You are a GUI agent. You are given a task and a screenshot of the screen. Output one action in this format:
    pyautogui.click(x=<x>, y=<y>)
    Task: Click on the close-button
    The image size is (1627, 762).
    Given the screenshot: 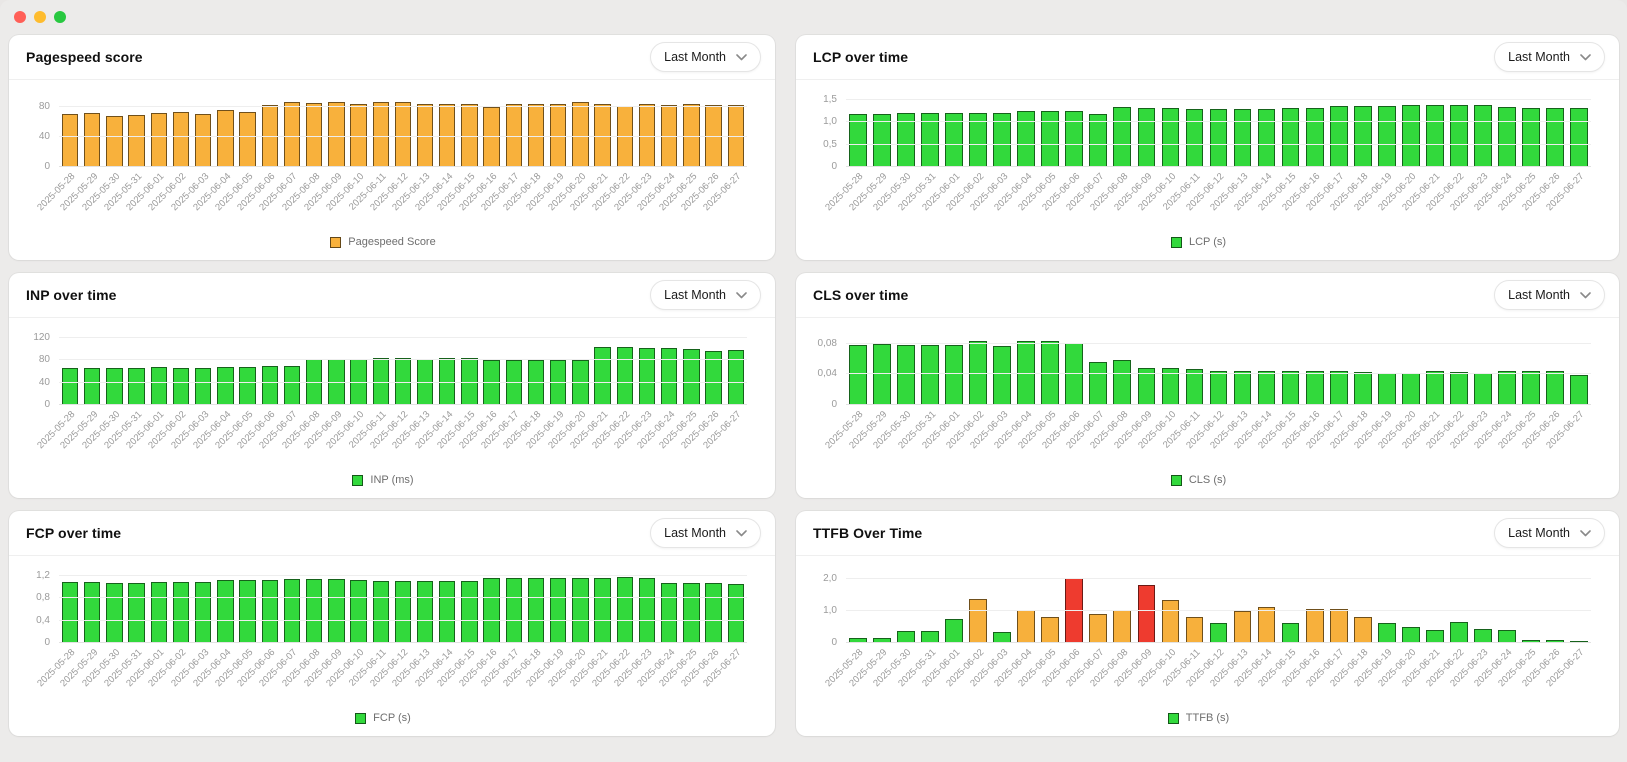 What is the action you would take?
    pyautogui.click(x=20, y=16)
    